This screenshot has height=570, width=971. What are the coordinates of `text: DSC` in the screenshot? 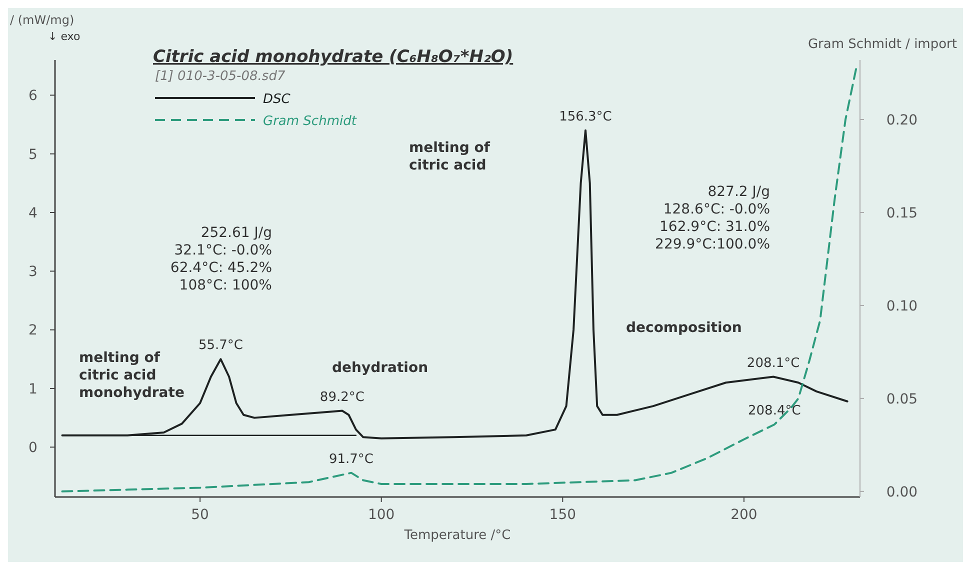 It's located at (277, 99).